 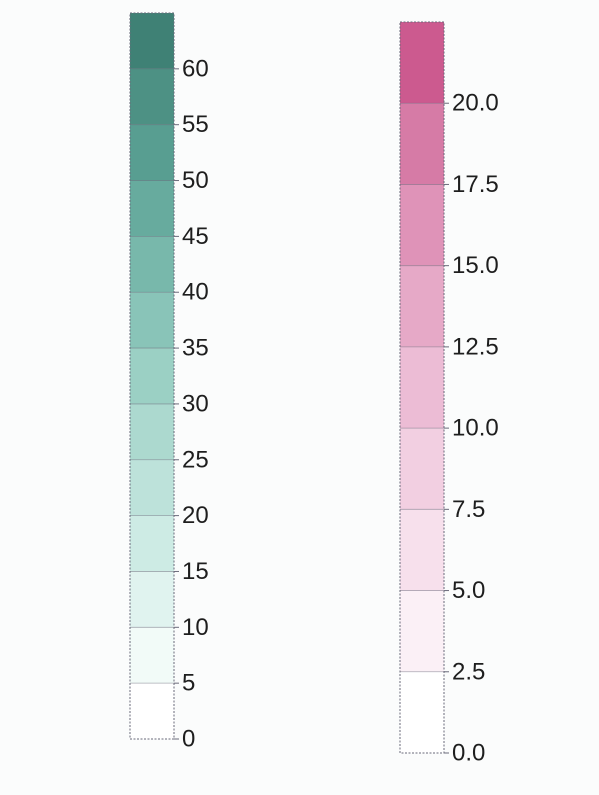 I want to click on green-tick-label: 0, so click(x=188, y=739).